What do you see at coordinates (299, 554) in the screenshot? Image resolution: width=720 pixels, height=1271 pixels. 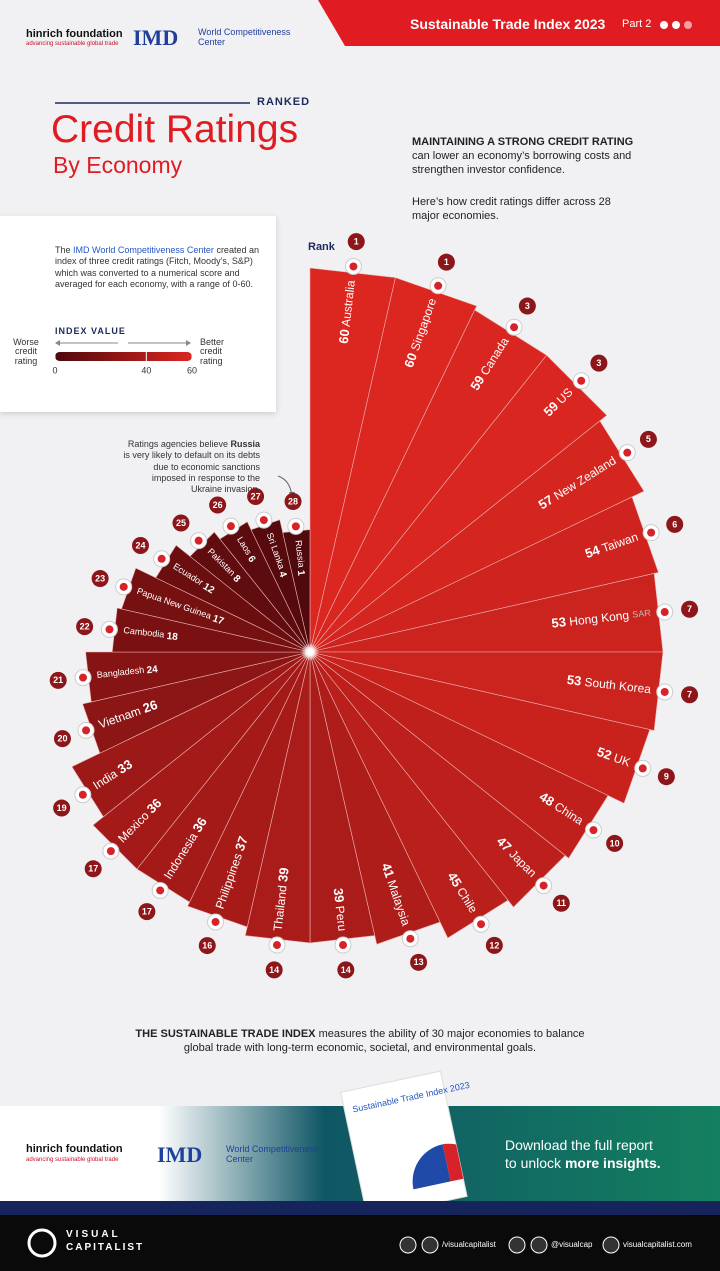 I see `category-label: Russia` at bounding box center [299, 554].